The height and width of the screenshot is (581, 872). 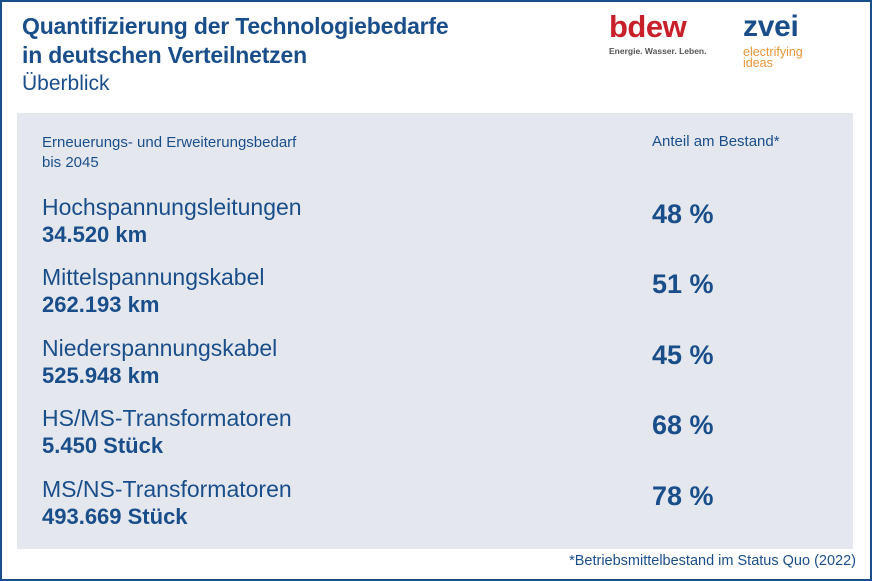 What do you see at coordinates (683, 214) in the screenshot?
I see `row-share: 48 %` at bounding box center [683, 214].